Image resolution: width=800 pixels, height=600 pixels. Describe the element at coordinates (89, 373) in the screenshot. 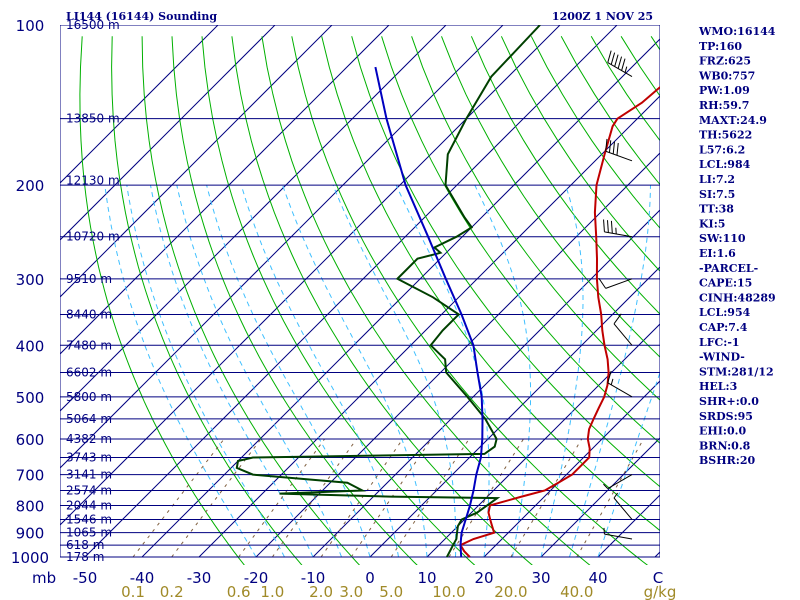

I see `height-label: 6602 m` at that location.